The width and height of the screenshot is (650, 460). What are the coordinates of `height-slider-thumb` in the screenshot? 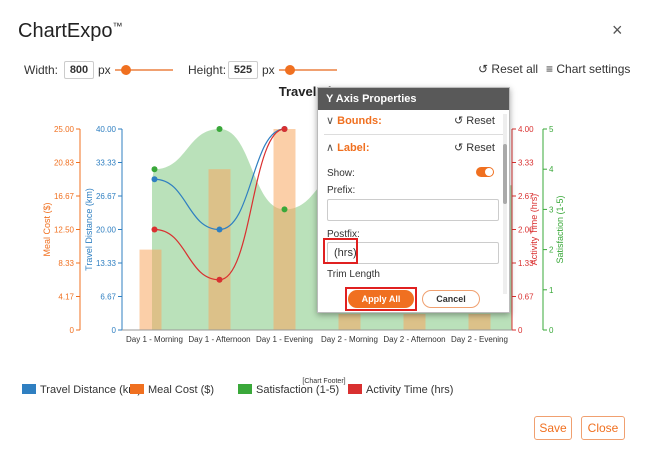 It's located at (290, 70).